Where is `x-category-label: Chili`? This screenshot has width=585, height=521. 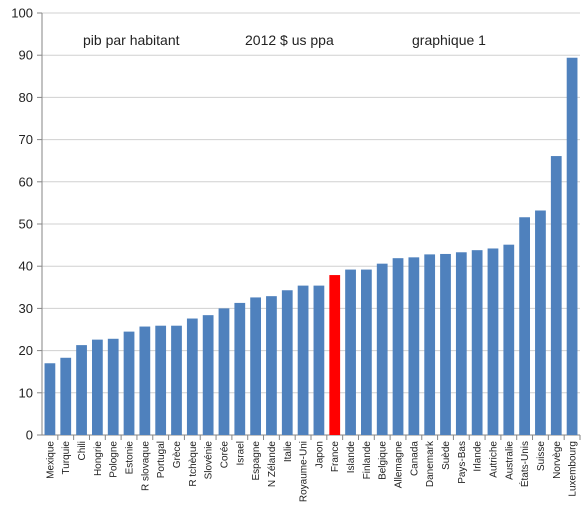
x-category-label: Chili is located at coordinates (82, 450).